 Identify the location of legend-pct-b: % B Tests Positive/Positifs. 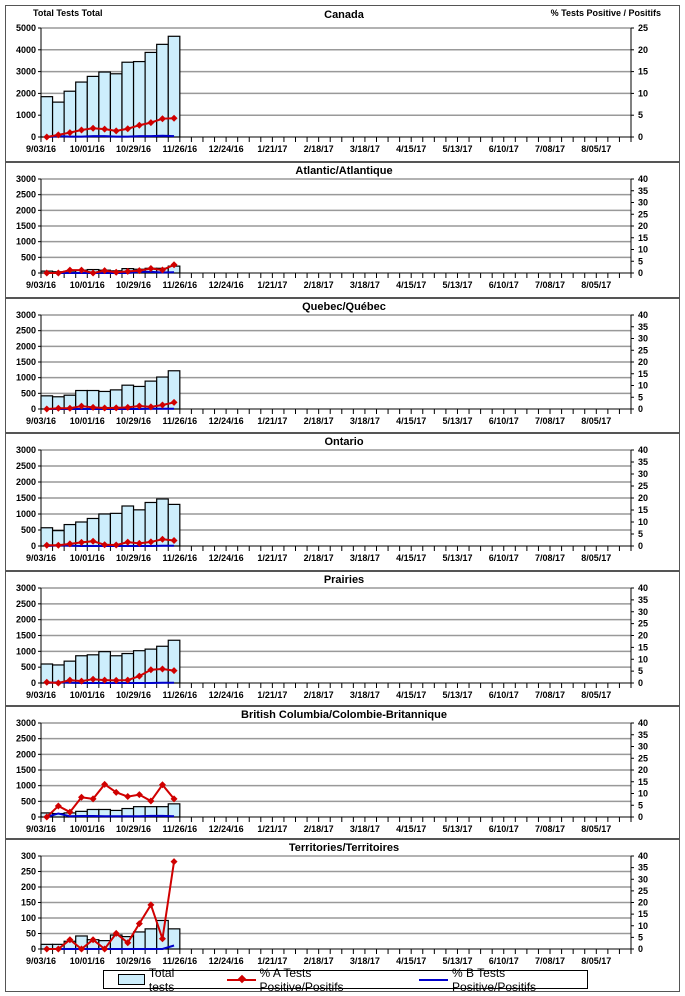
(503, 980).